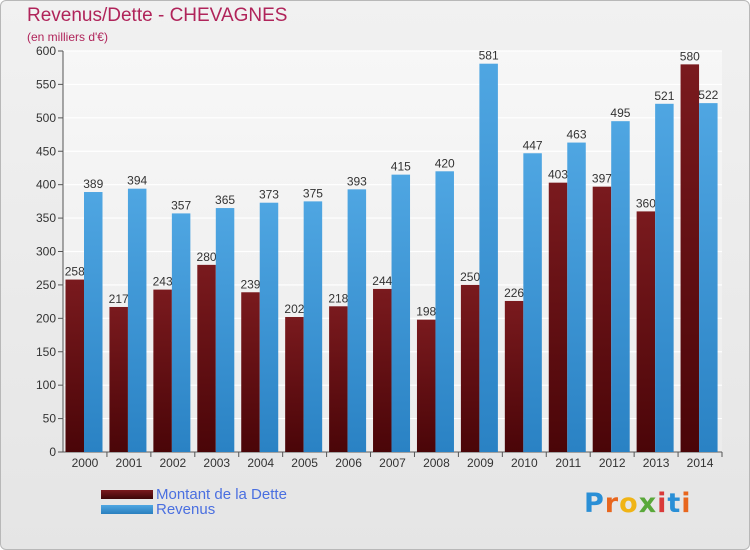  What do you see at coordinates (470, 277) in the screenshot?
I see `value-label-dette: 250` at bounding box center [470, 277].